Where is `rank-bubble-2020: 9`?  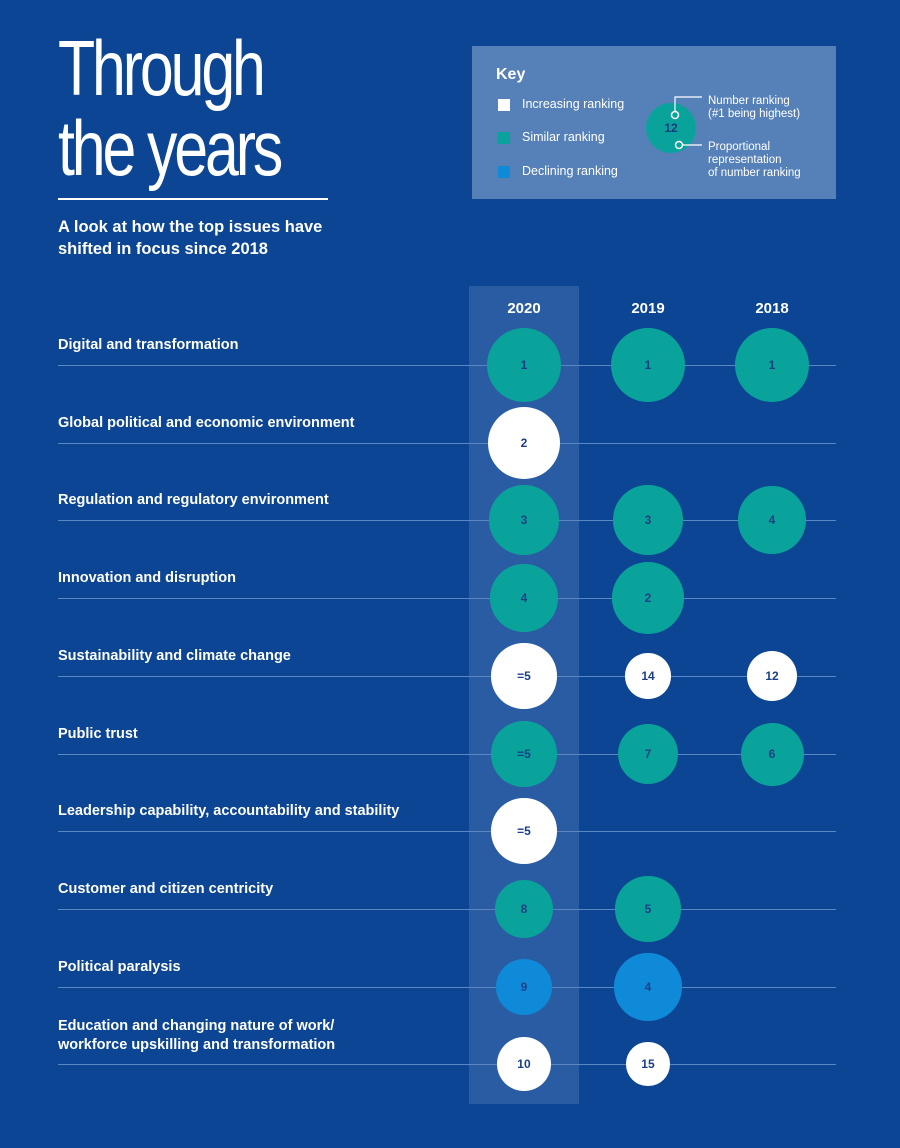
rank-bubble-2020: 9 is located at coordinates (524, 987).